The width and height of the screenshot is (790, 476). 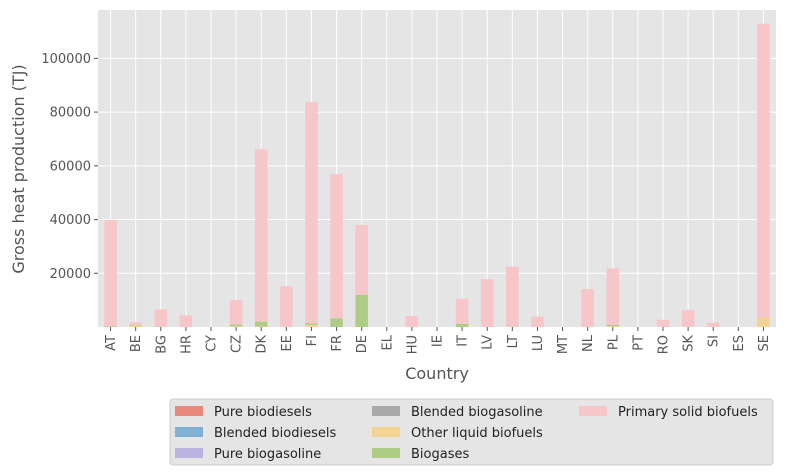 I want to click on legend-label: Primary solid biofuels, so click(x=688, y=412).